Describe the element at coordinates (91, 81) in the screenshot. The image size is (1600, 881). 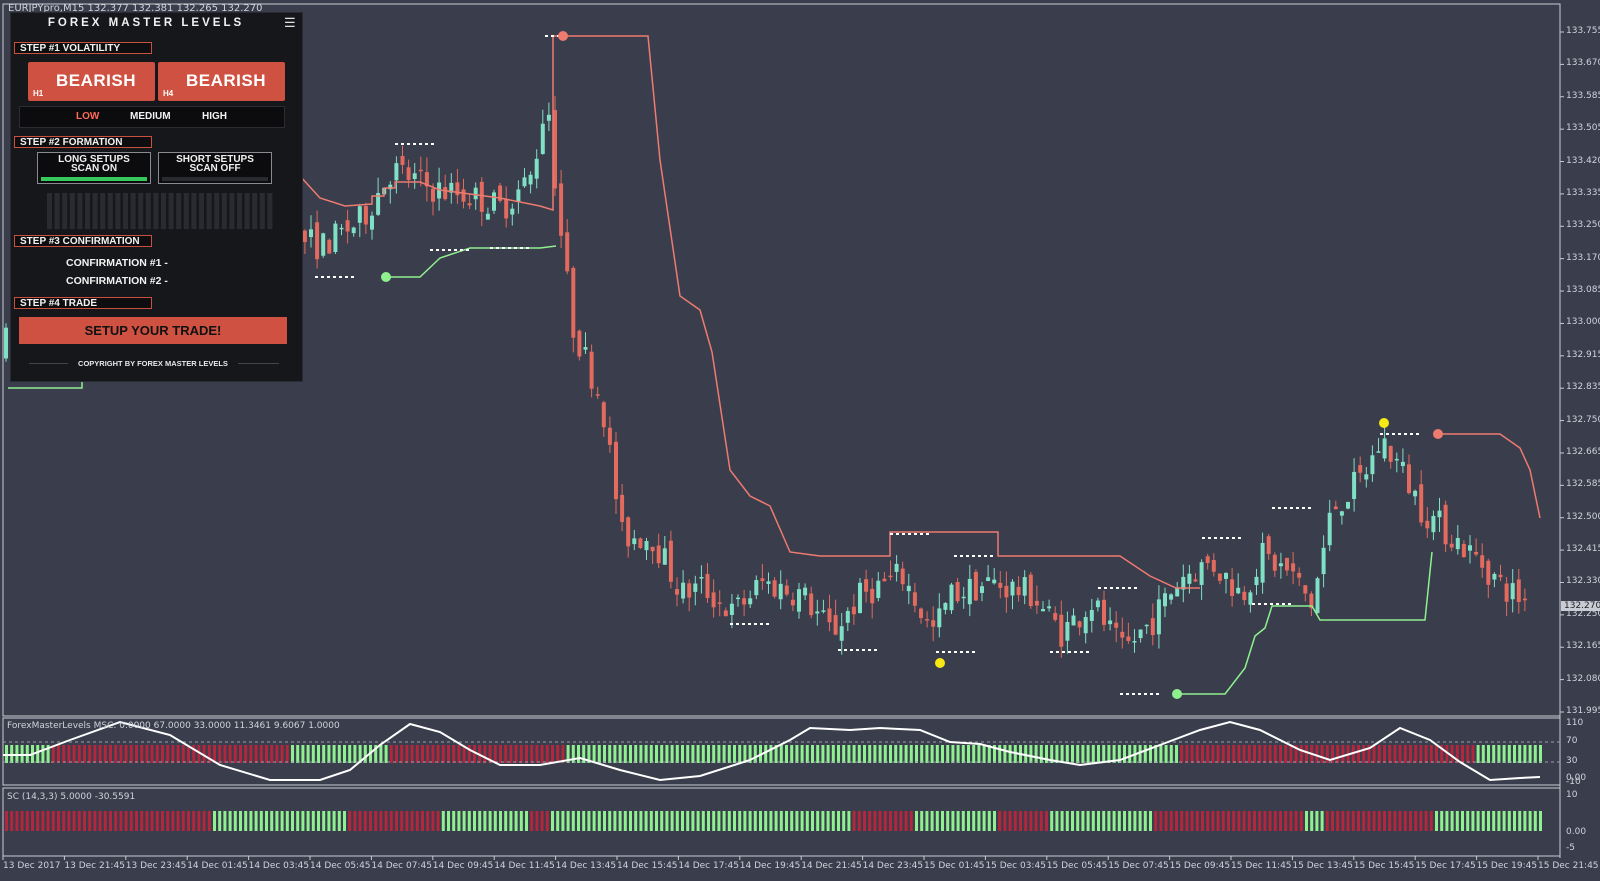
I see `bearish-h1-button: BEARISH H1` at that location.